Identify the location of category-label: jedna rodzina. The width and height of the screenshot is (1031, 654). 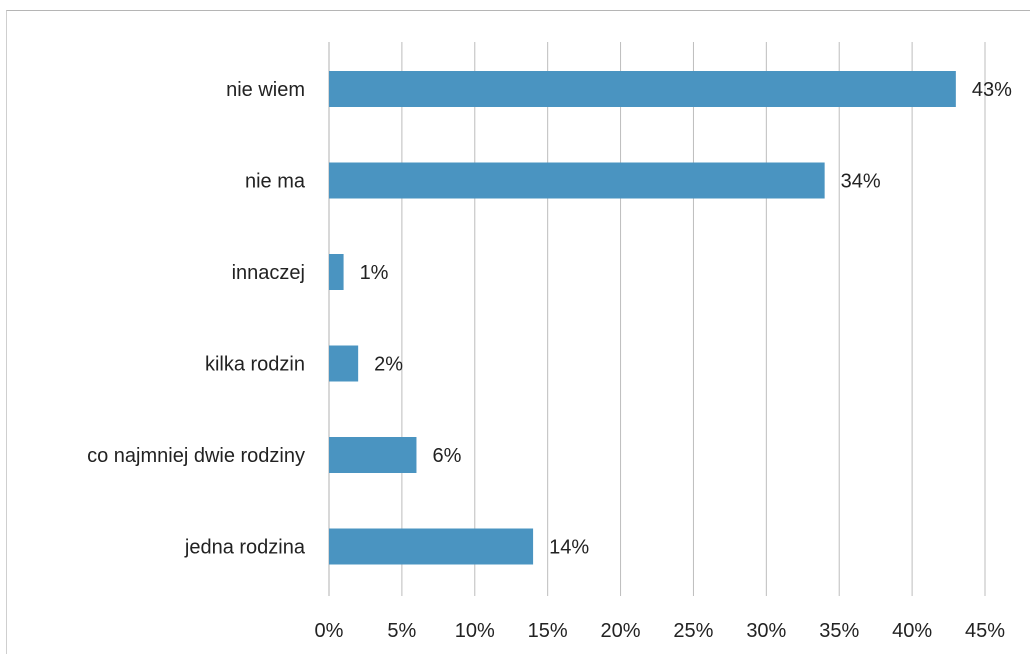
(245, 548).